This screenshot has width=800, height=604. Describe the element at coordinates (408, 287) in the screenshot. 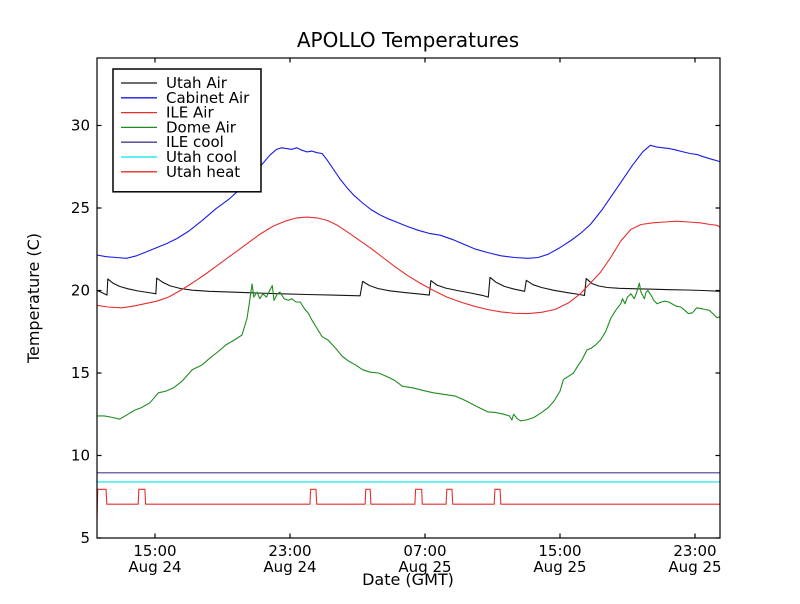

I see `series-line-utah-air` at that location.